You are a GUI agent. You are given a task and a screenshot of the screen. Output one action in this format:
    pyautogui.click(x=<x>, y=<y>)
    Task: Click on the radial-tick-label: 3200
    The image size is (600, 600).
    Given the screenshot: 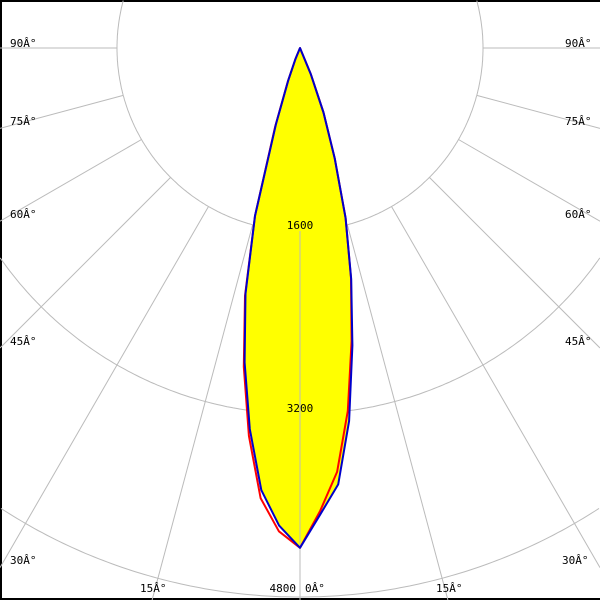 What is the action you would take?
    pyautogui.click(x=300, y=408)
    